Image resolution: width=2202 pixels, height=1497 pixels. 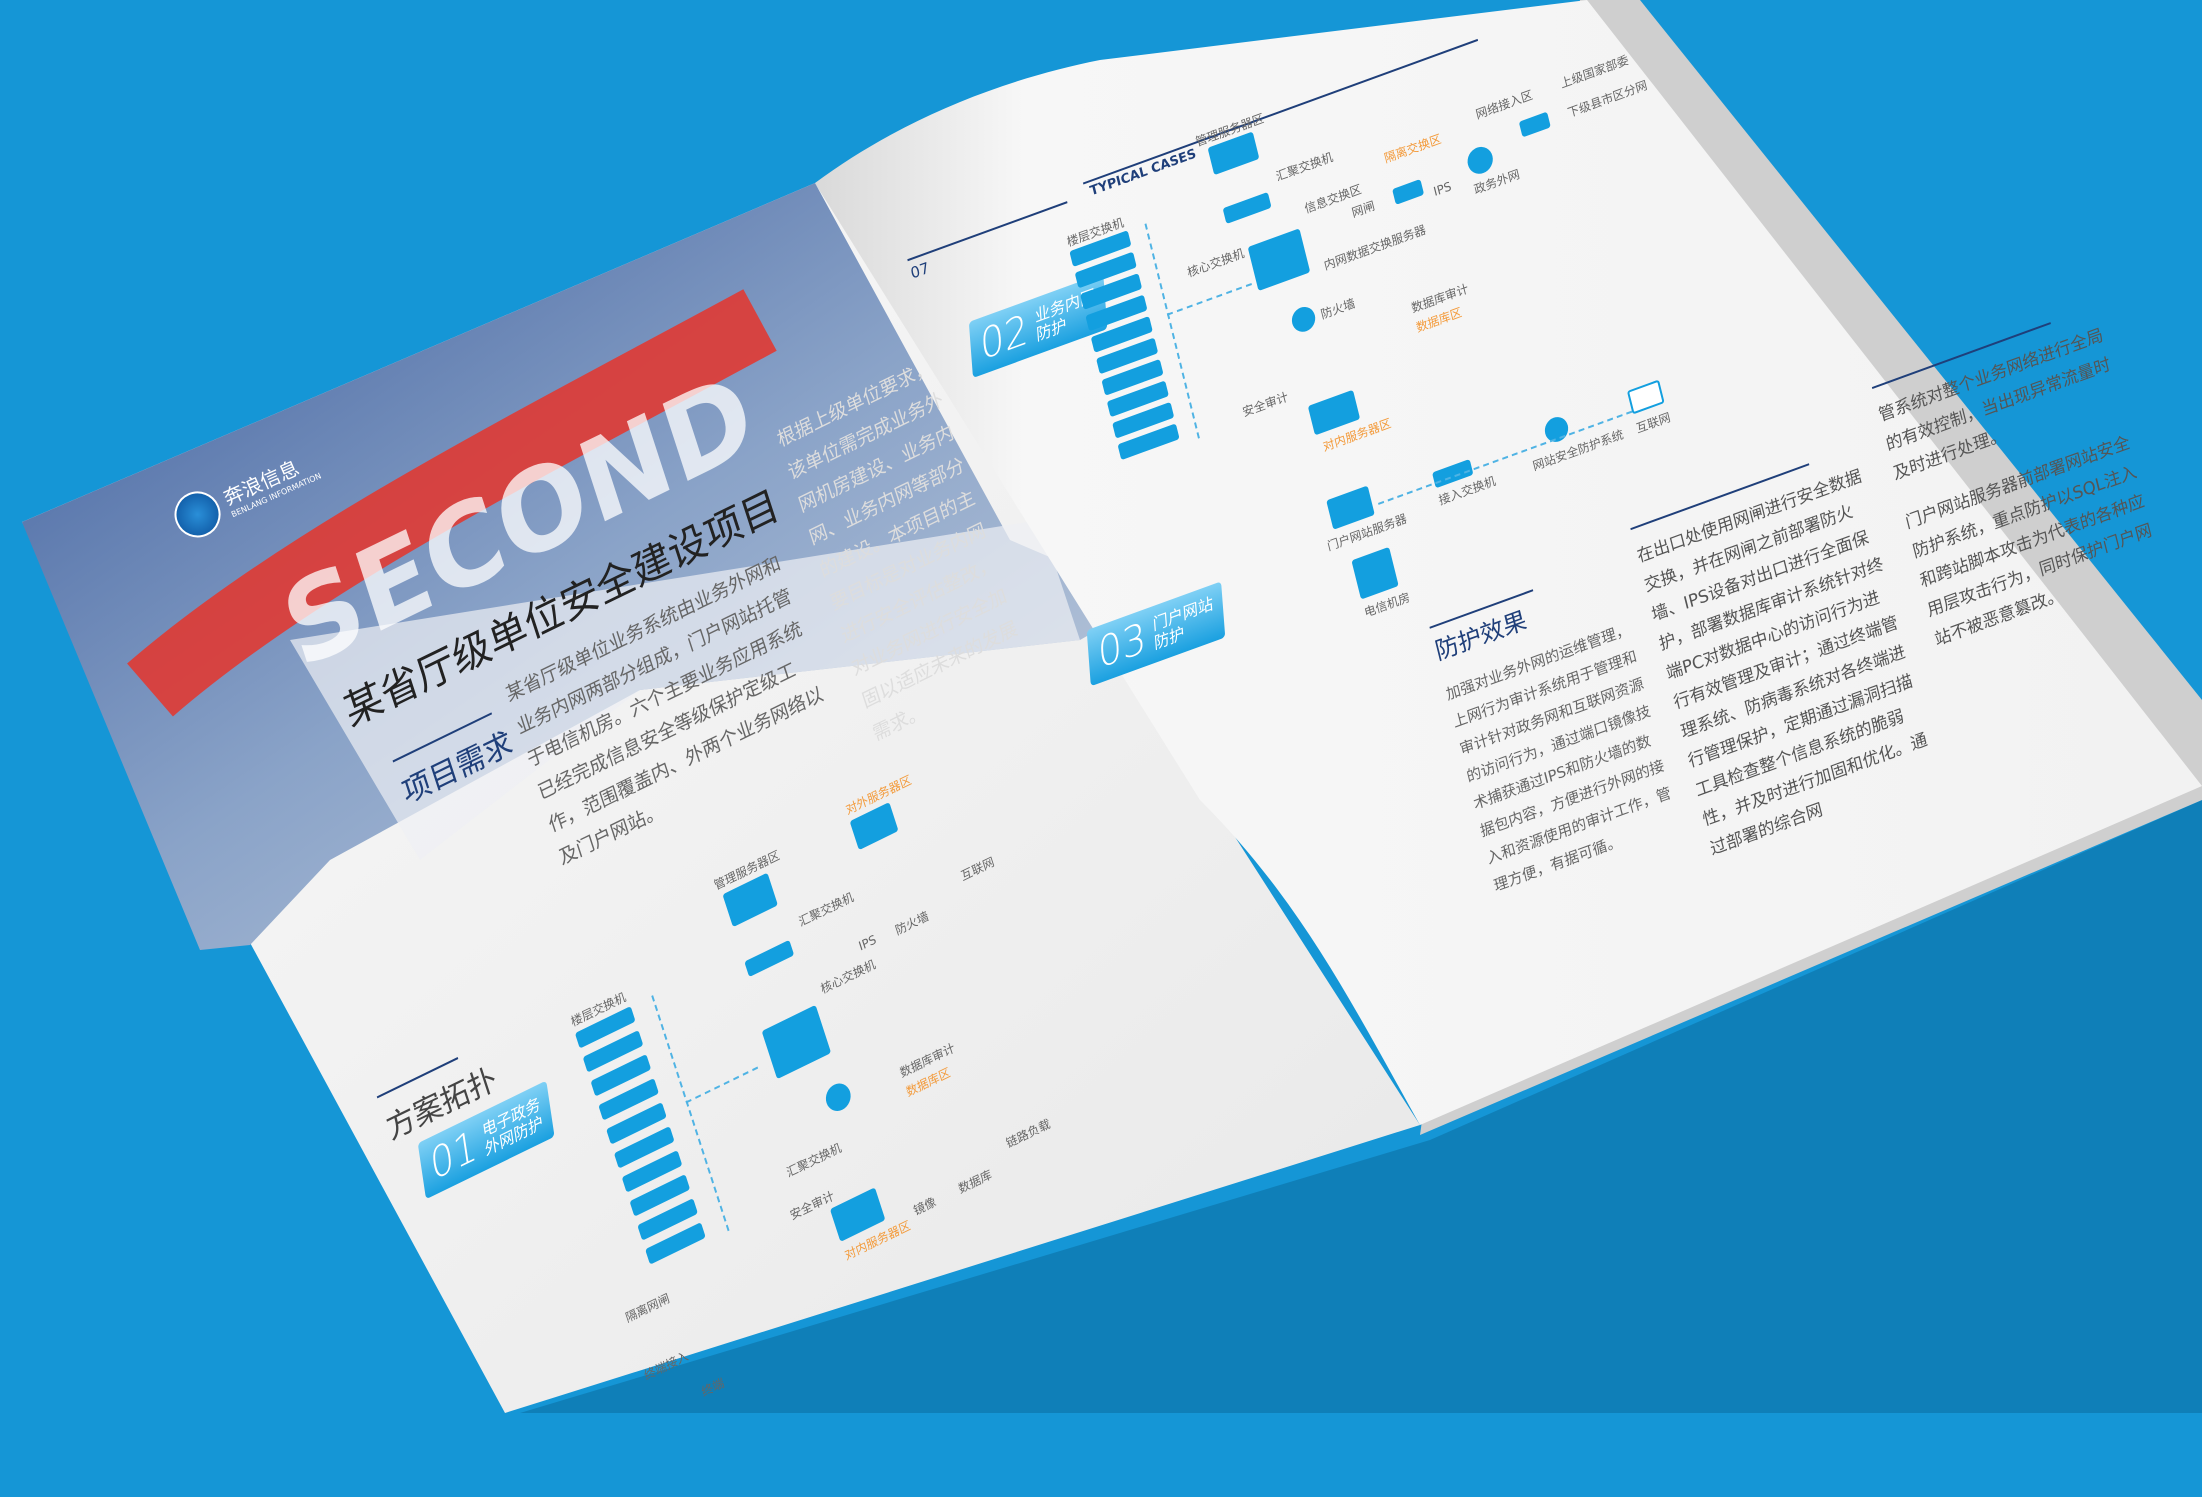 What do you see at coordinates (685, 690) in the screenshot?
I see `white-card` at bounding box center [685, 690].